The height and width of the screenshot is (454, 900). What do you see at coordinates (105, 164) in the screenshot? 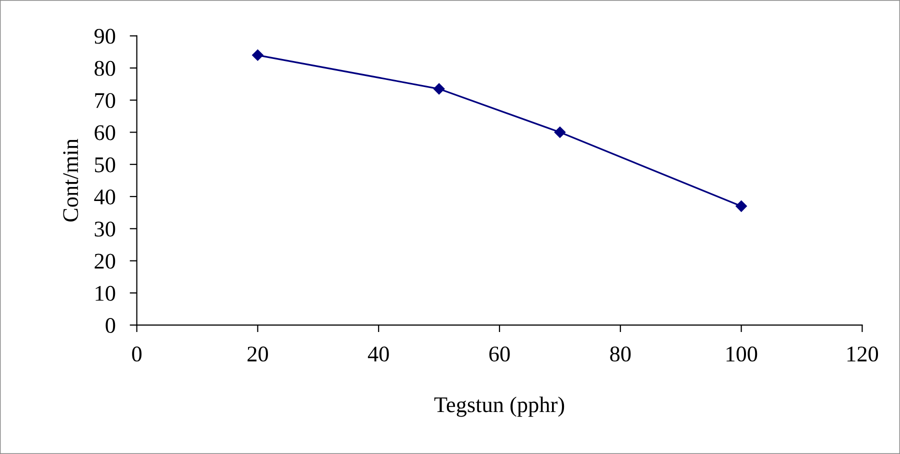
I see `y-tick-label: 50` at bounding box center [105, 164].